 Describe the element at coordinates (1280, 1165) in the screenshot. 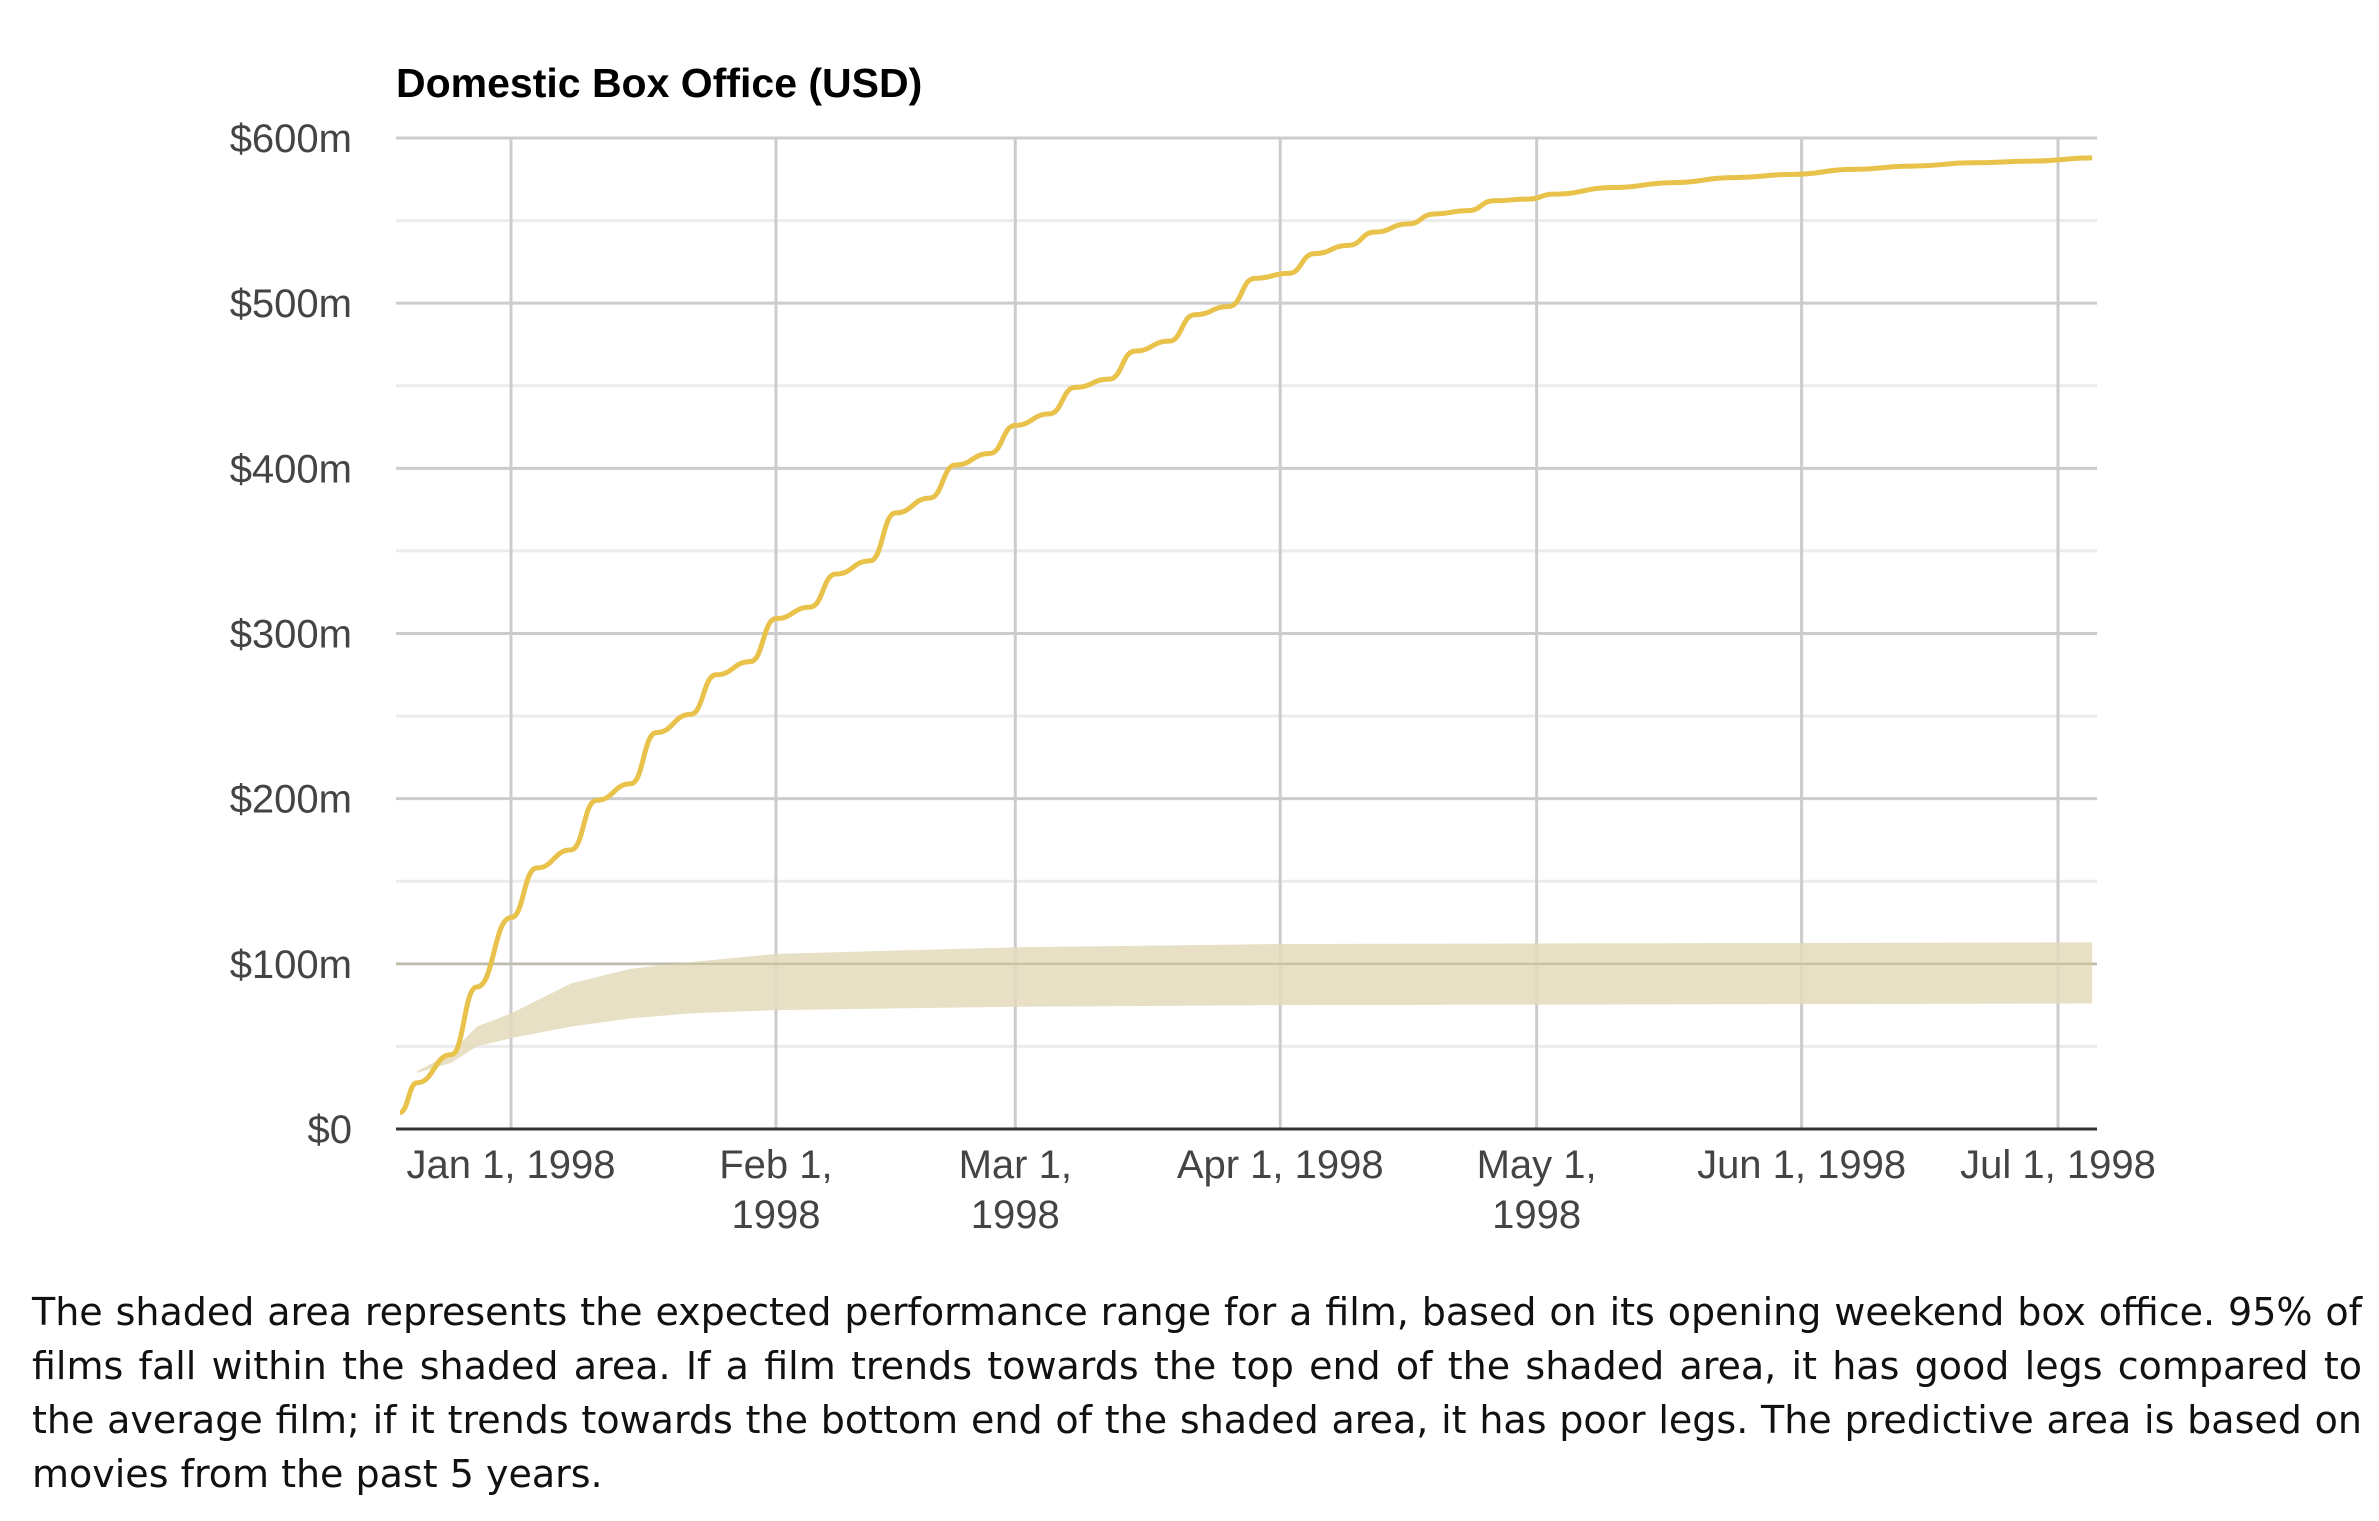

I see `x-tick-label: Apr 1, 1998` at that location.